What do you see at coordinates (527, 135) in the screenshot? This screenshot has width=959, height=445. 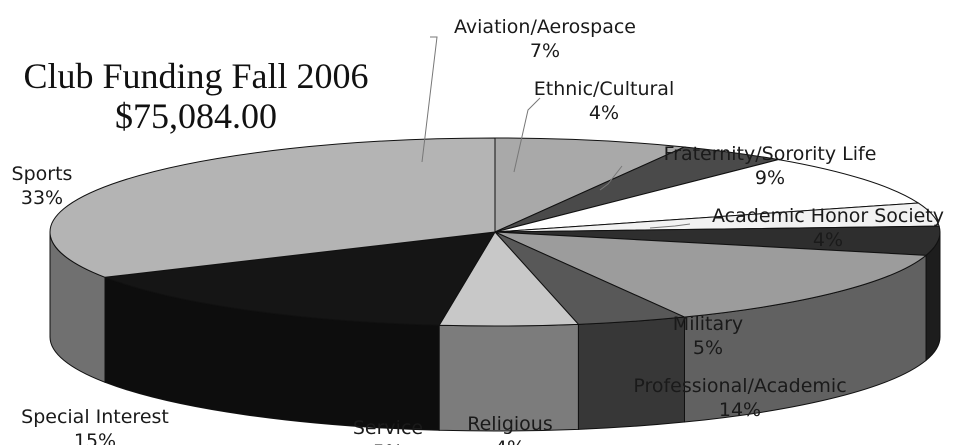 I see `leader-line-ethnic-cultural` at bounding box center [527, 135].